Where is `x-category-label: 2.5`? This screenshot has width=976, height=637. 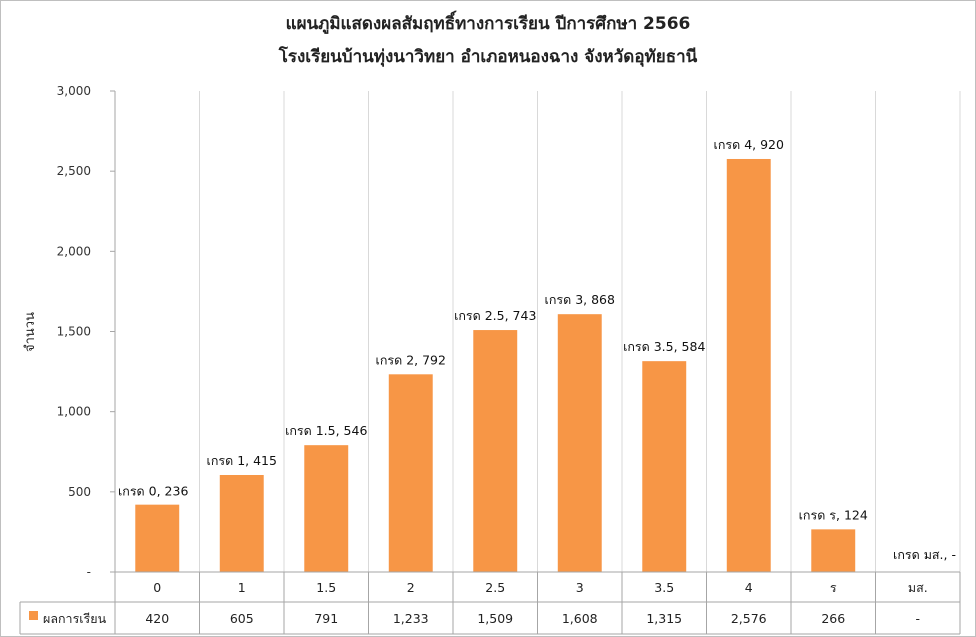
x-category-label: 2.5 is located at coordinates (495, 587).